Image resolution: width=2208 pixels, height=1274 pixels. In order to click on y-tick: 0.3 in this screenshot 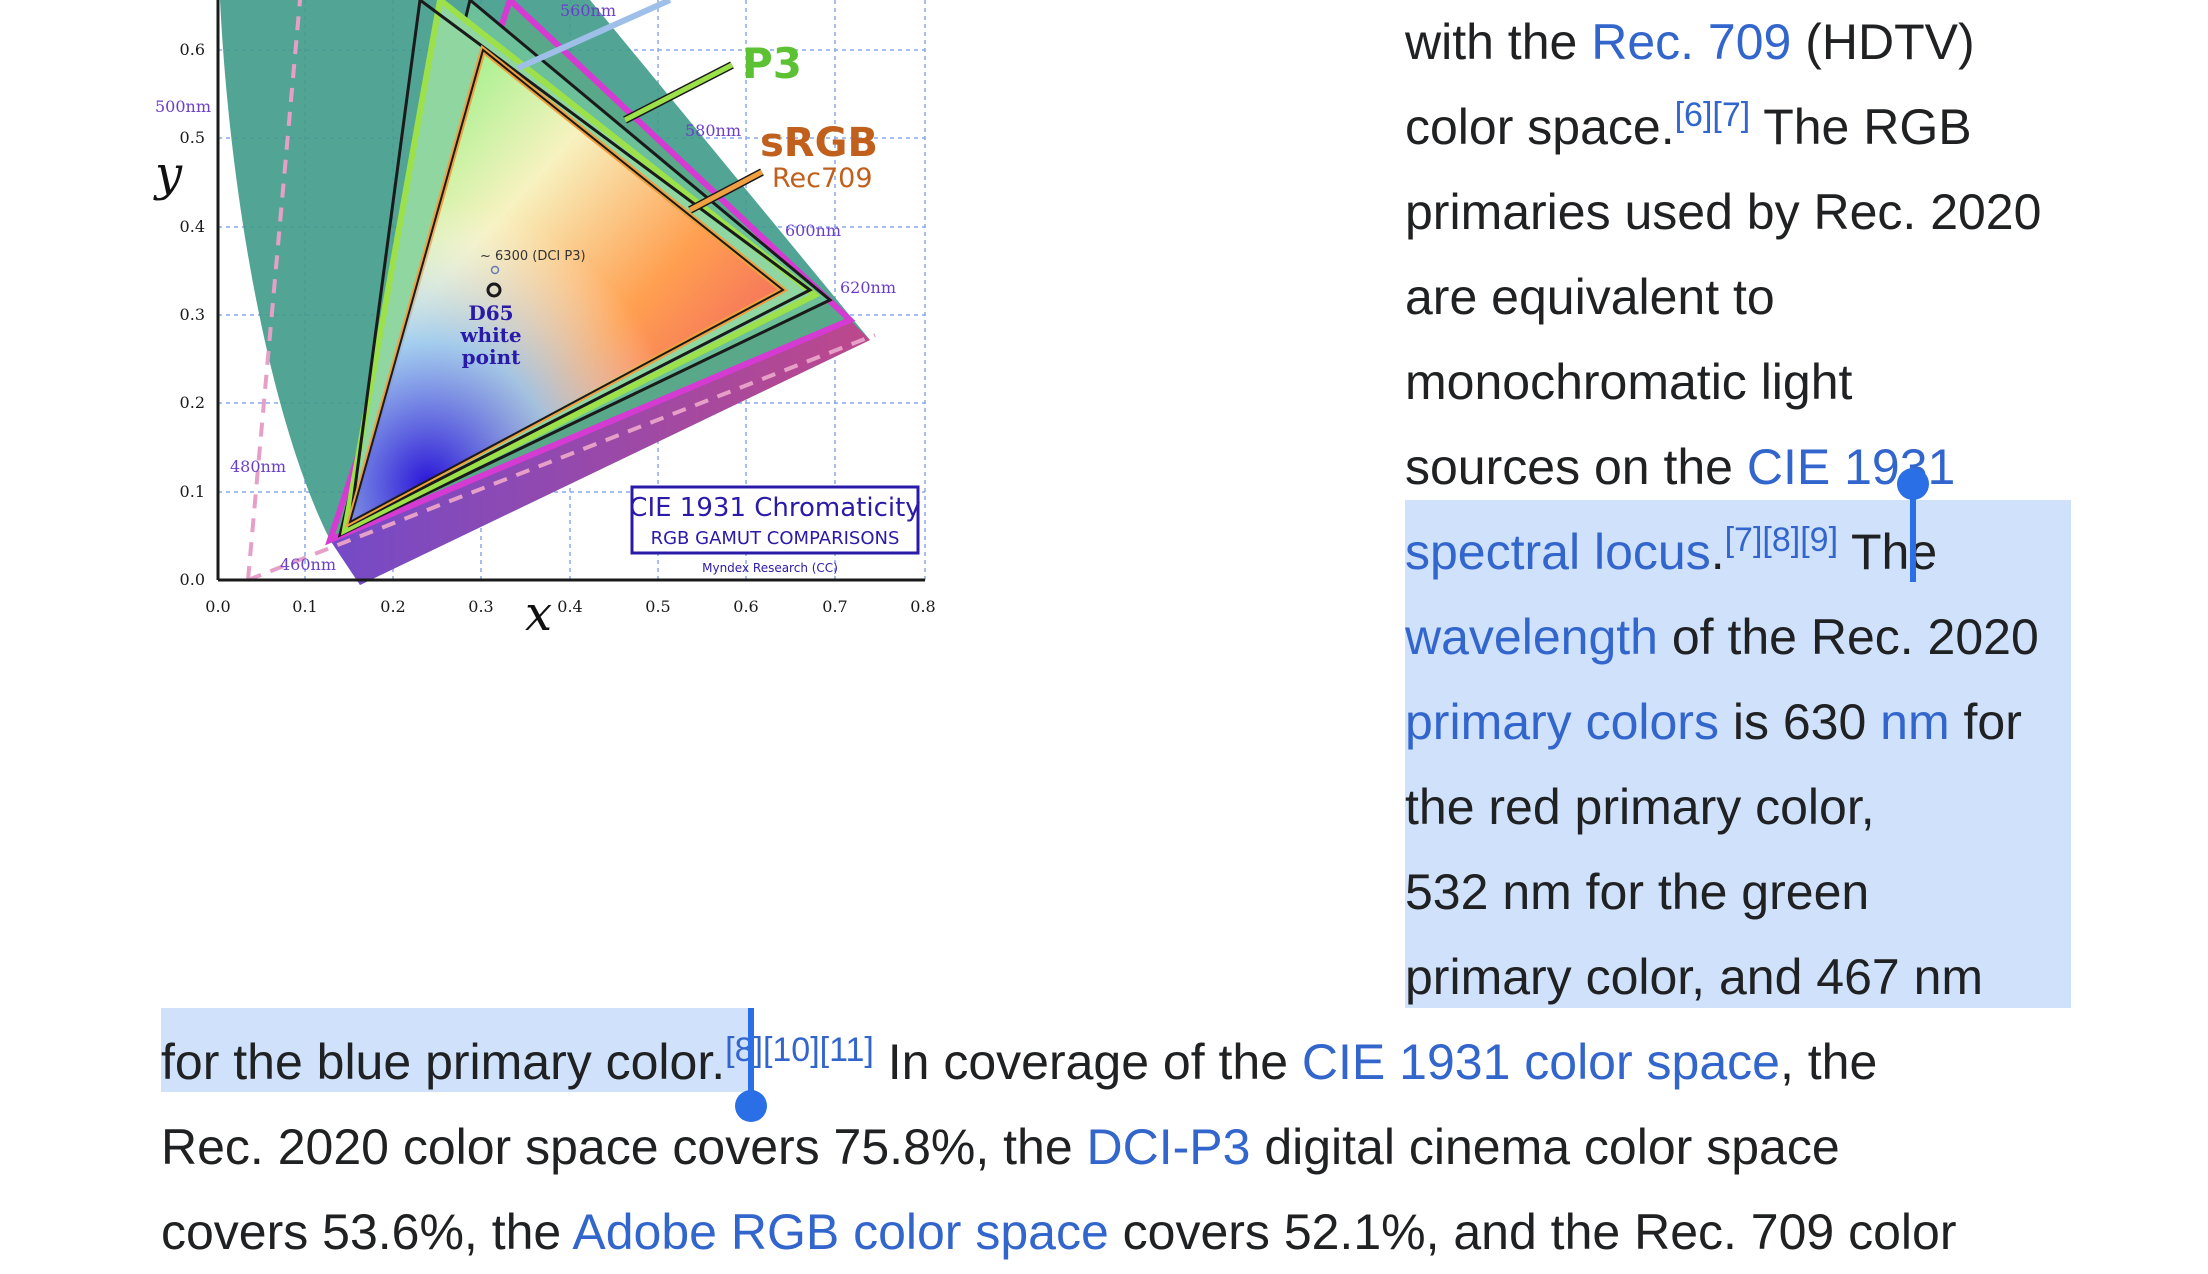, I will do `click(192, 314)`.